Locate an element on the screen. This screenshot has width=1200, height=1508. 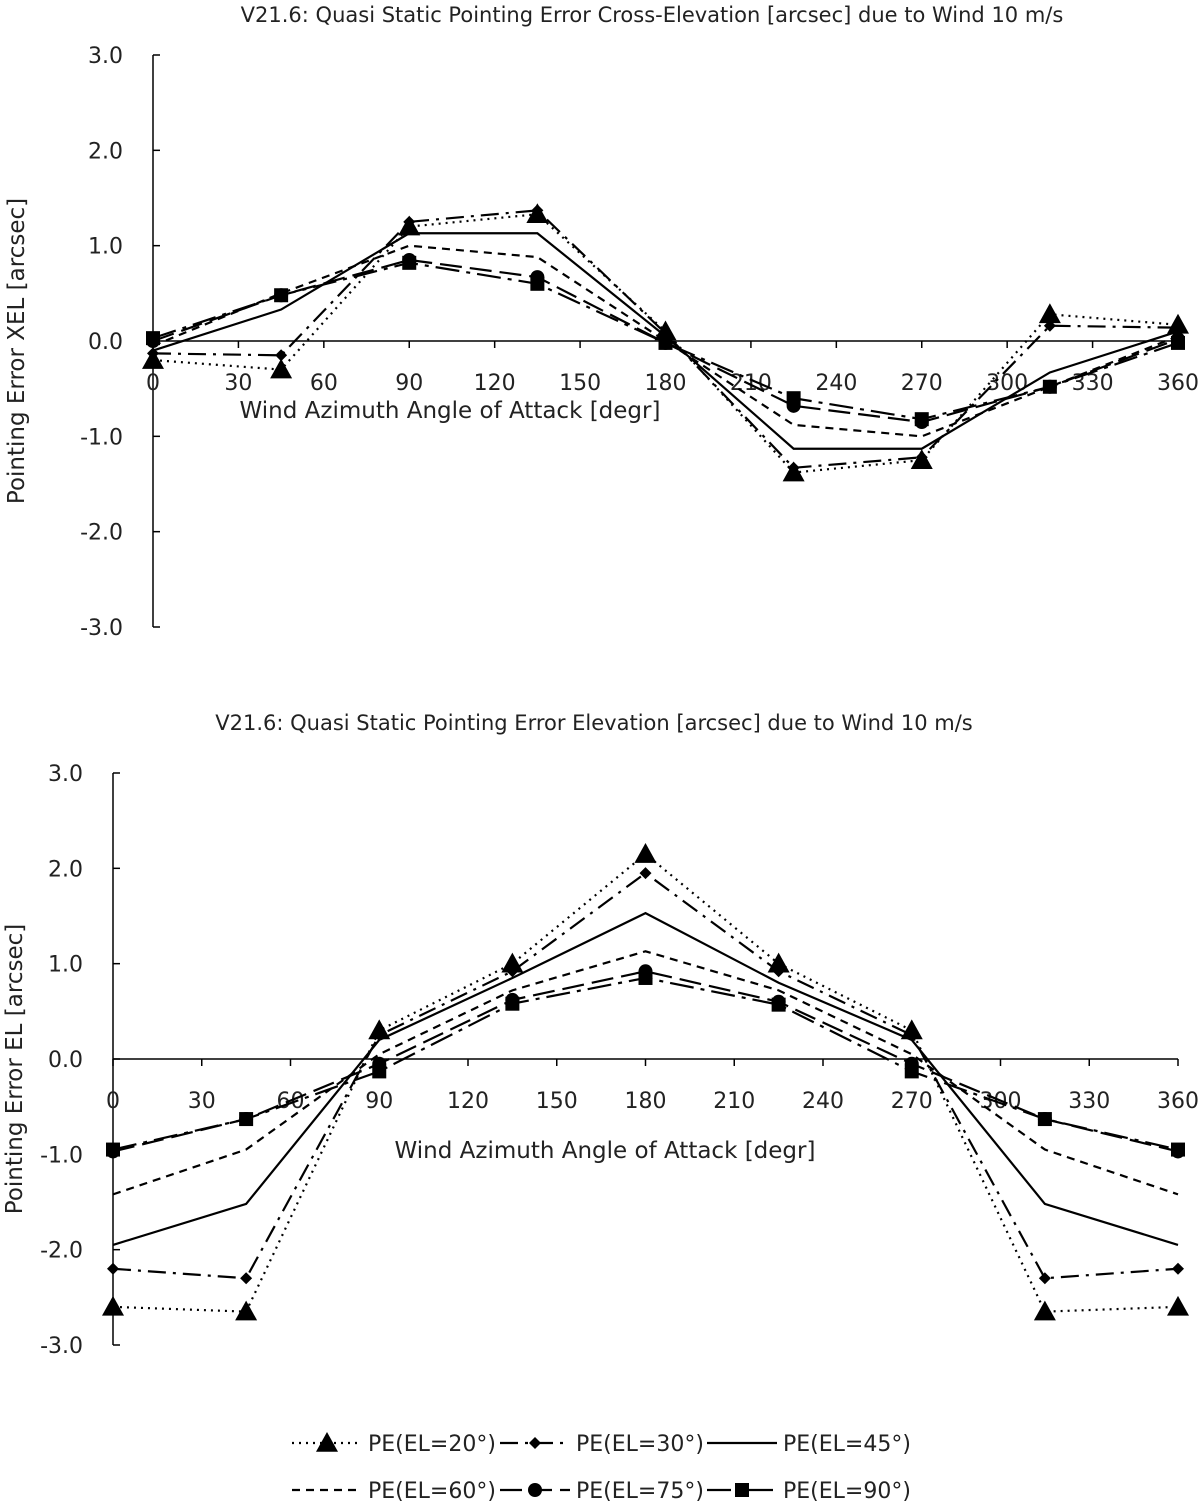
legend-label: PE(EL=90°) is located at coordinates (847, 1491).